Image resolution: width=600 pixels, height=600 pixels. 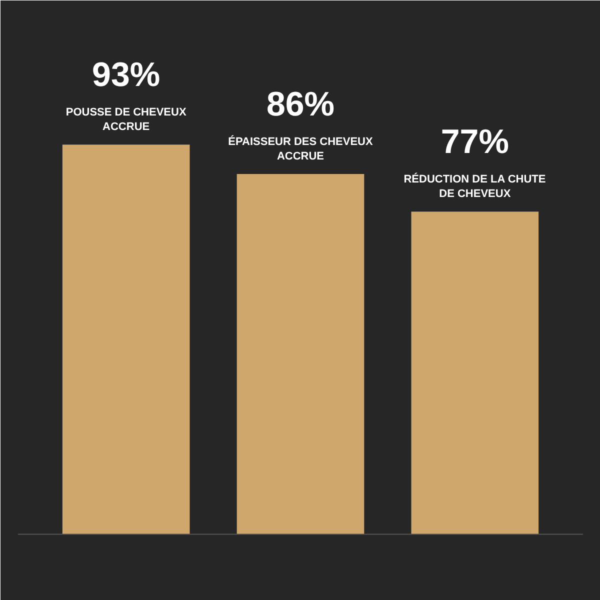 I want to click on data-label: 93%, so click(x=126, y=75).